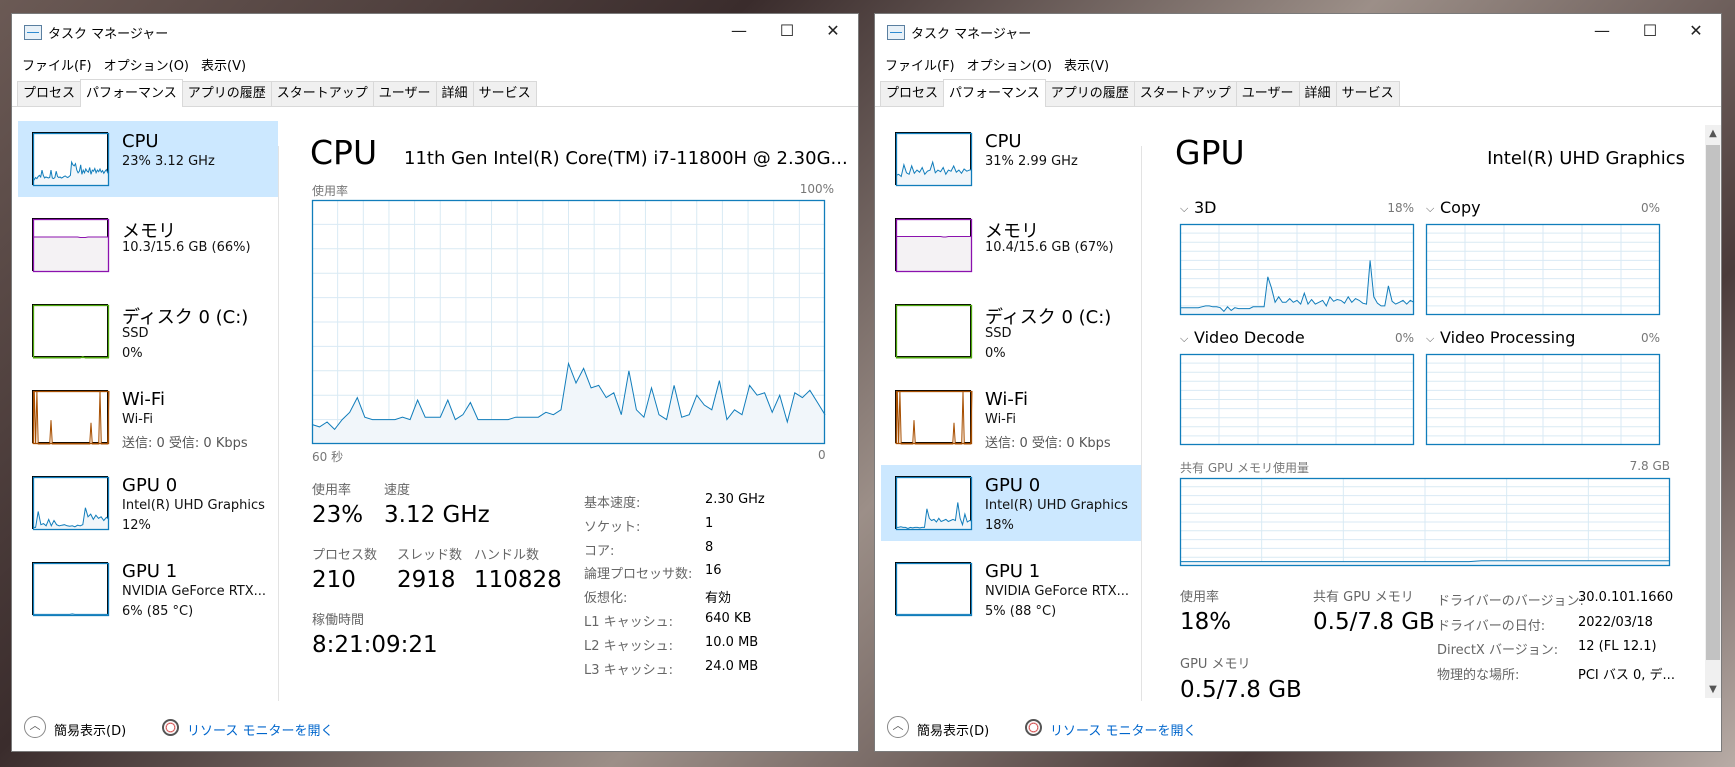  What do you see at coordinates (1012, 231) in the screenshot?
I see `sidebar-item-name: メモリ` at bounding box center [1012, 231].